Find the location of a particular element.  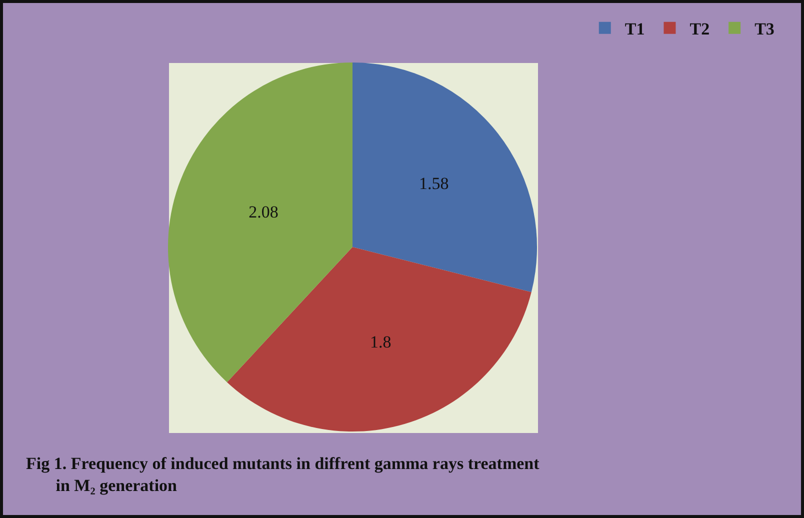

data-label: 2.08 is located at coordinates (263, 212).